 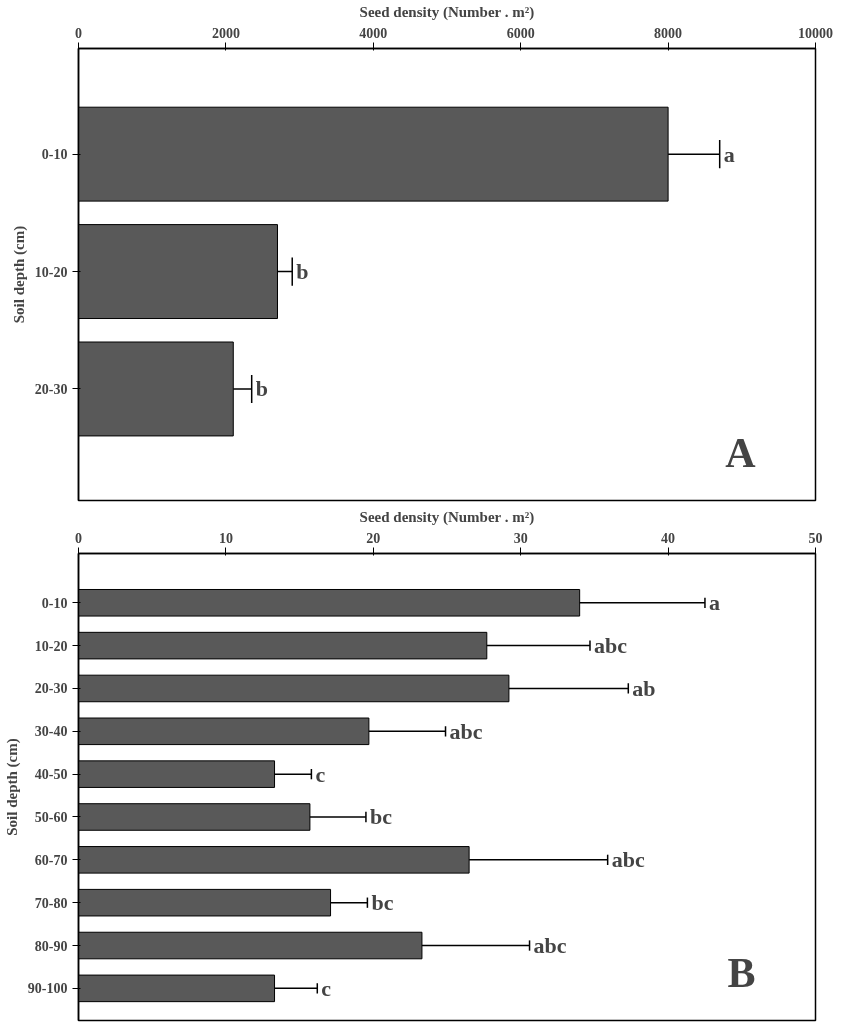 What do you see at coordinates (373, 33) in the screenshot?
I see `x-tick-label: 4000` at bounding box center [373, 33].